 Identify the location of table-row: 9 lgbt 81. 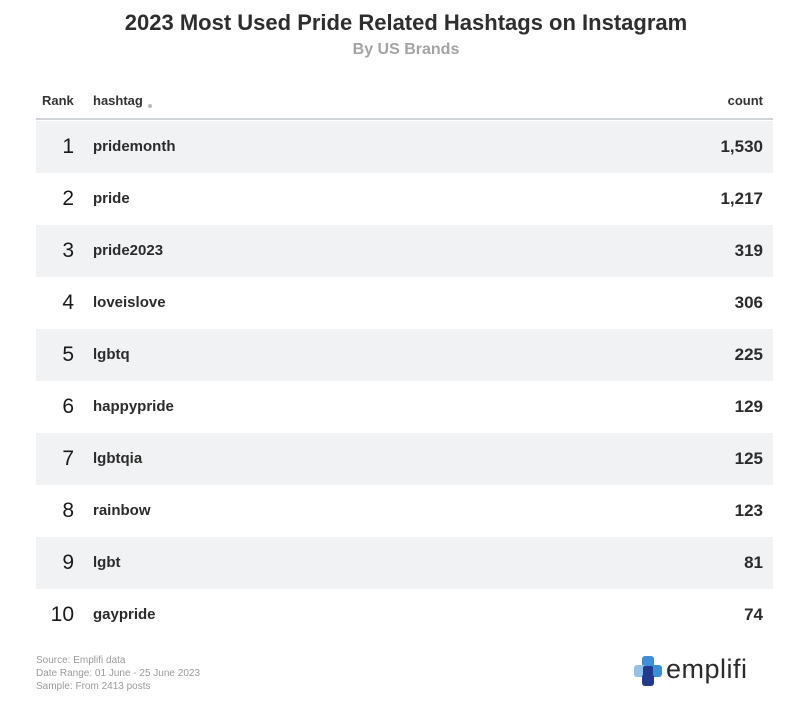
(404, 563).